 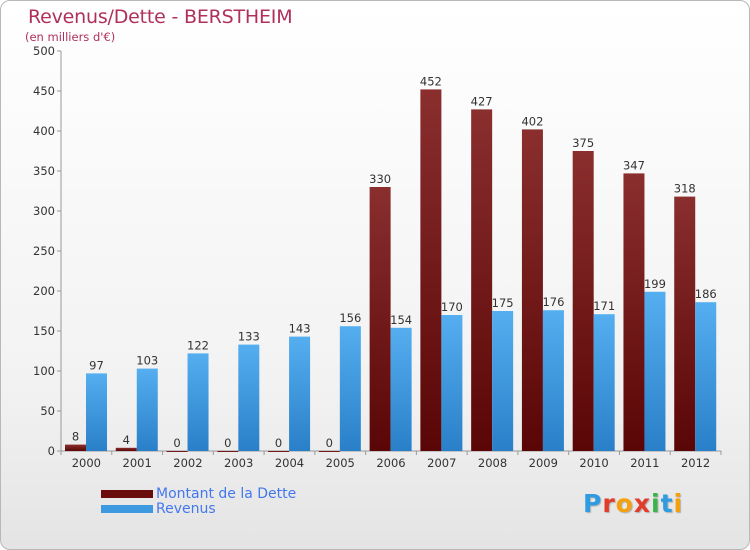 I want to click on bar-debt-2012, so click(x=685, y=323).